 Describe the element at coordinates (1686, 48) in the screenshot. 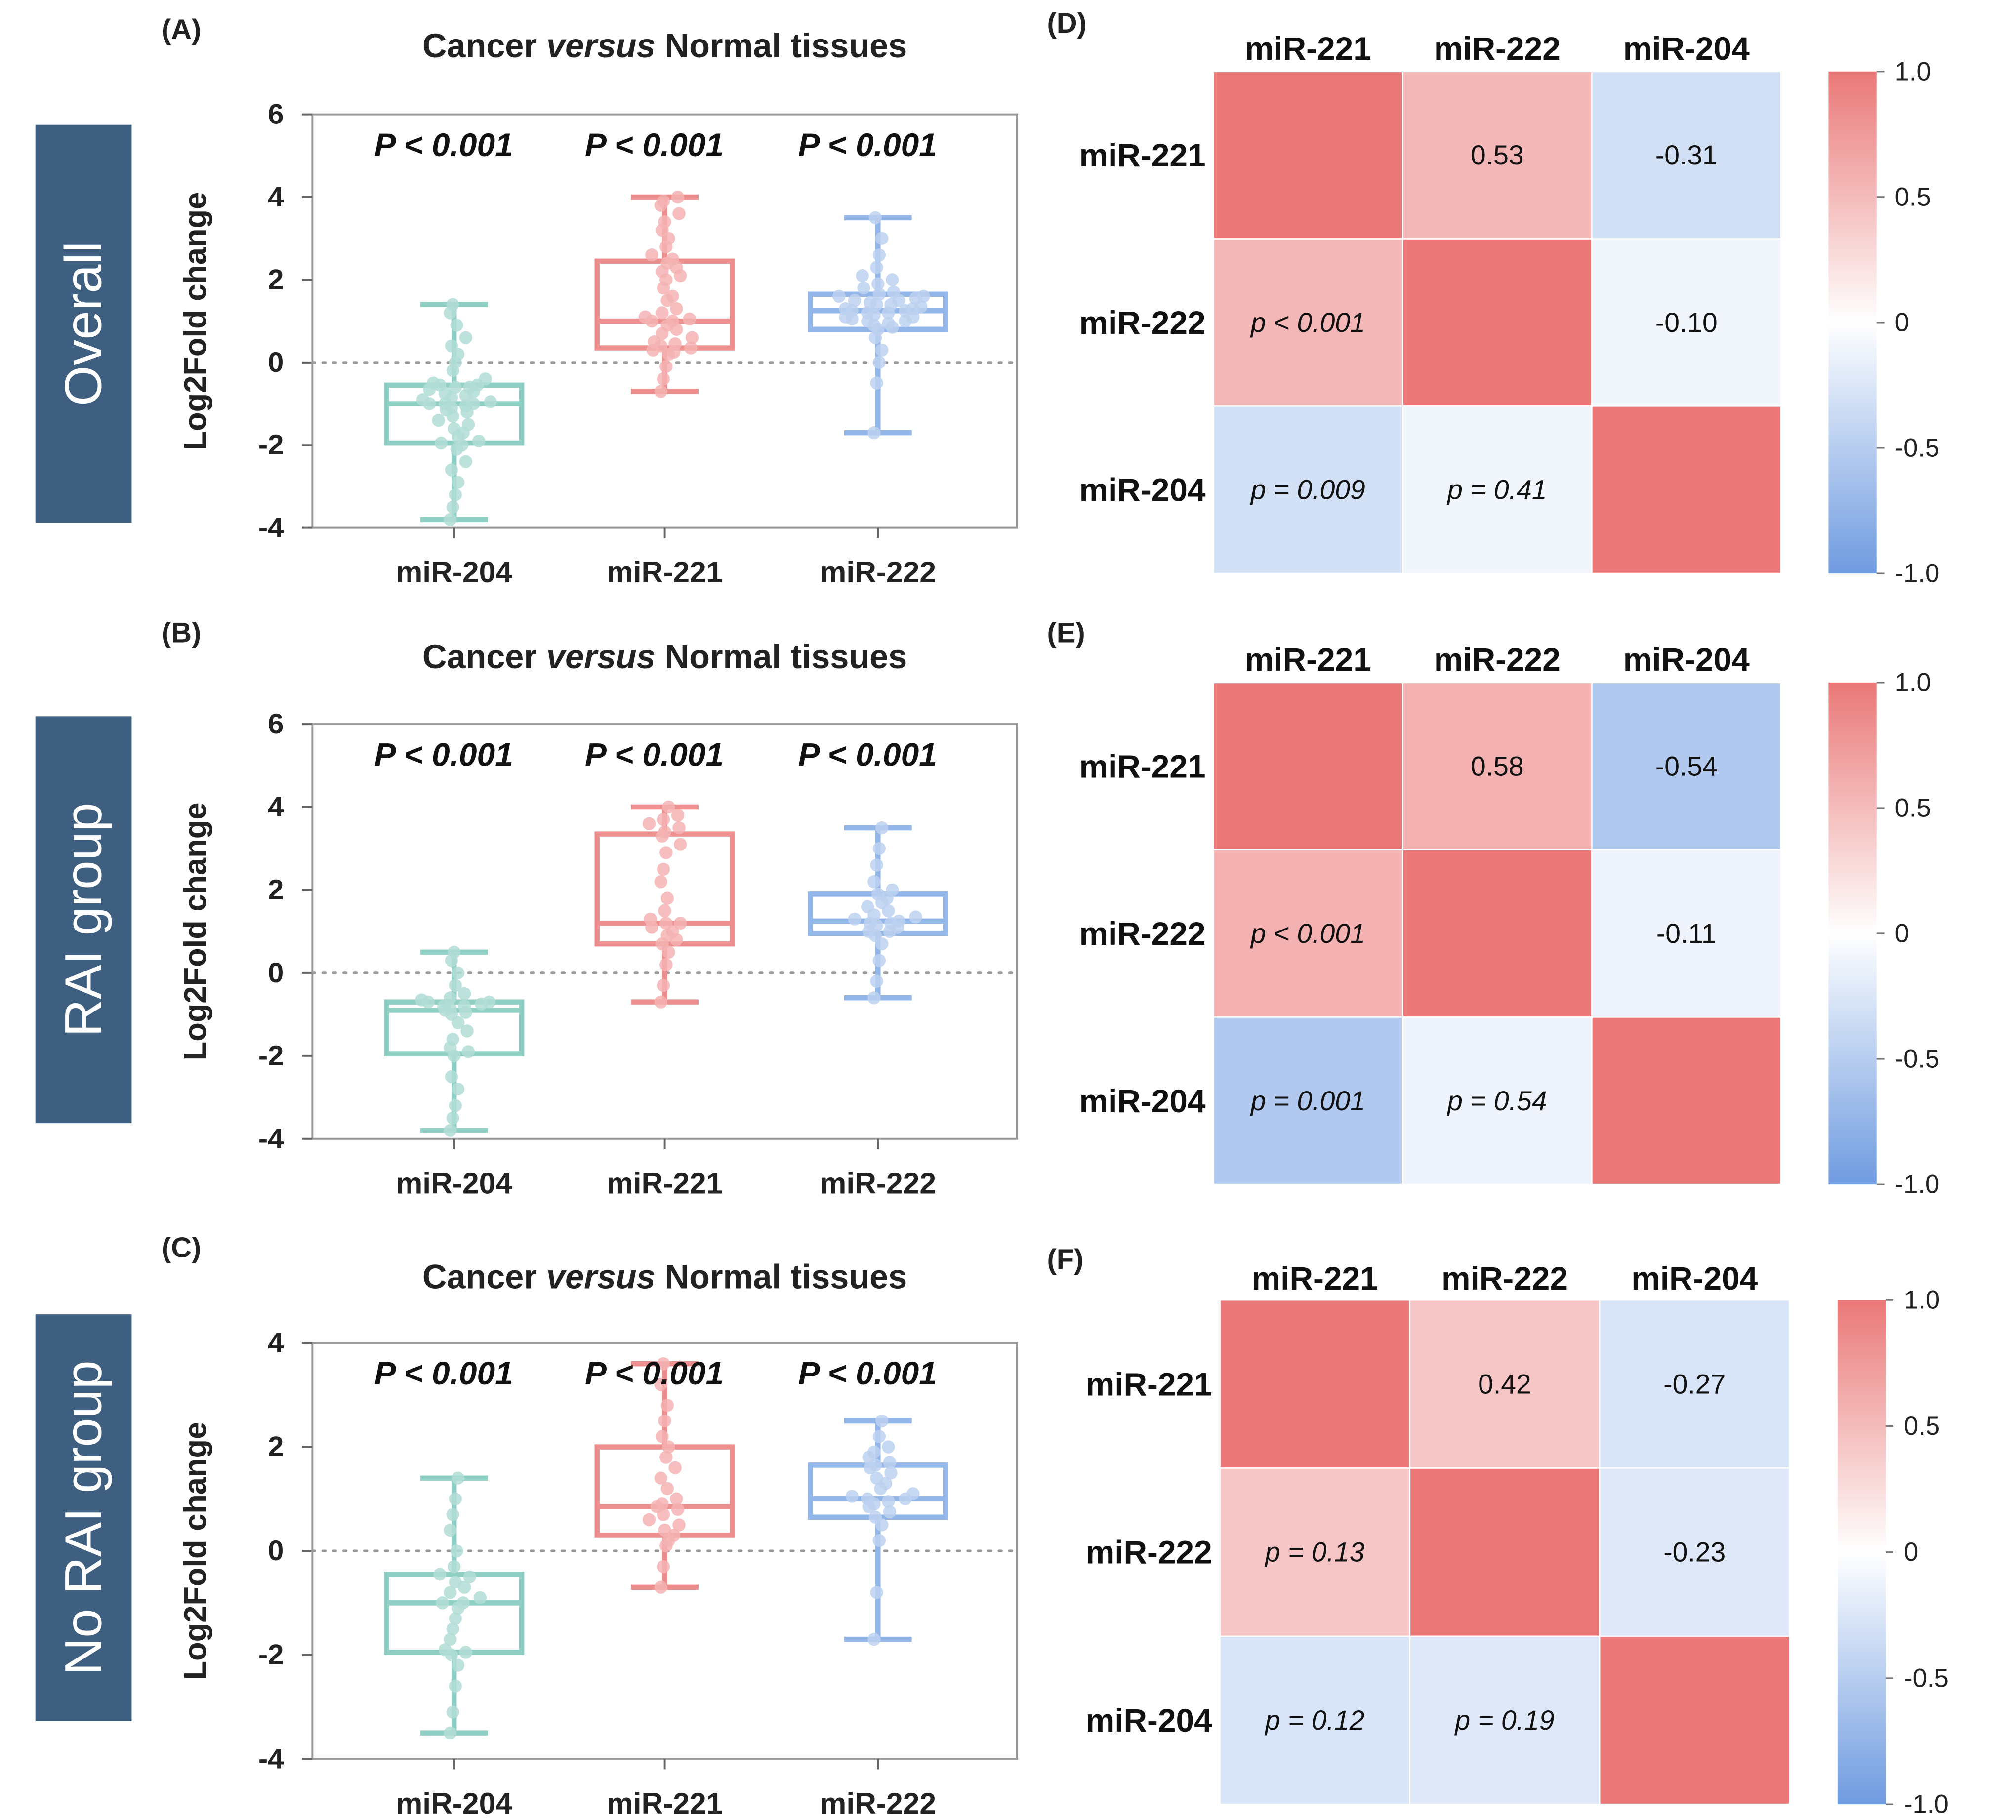

I see `column-header: miR-204` at that location.